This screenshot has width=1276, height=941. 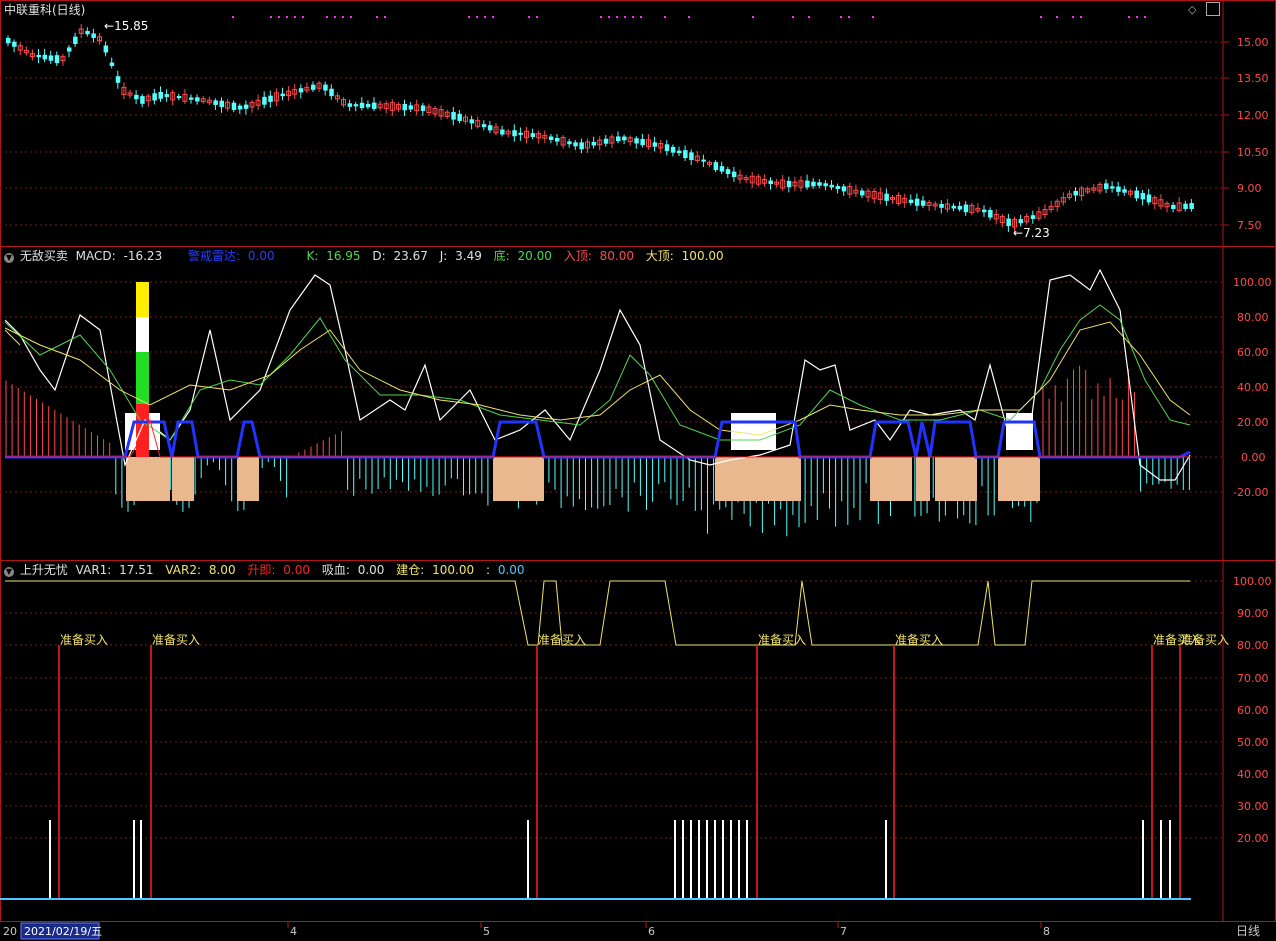 I want to click on time-axis, so click(x=638, y=931).